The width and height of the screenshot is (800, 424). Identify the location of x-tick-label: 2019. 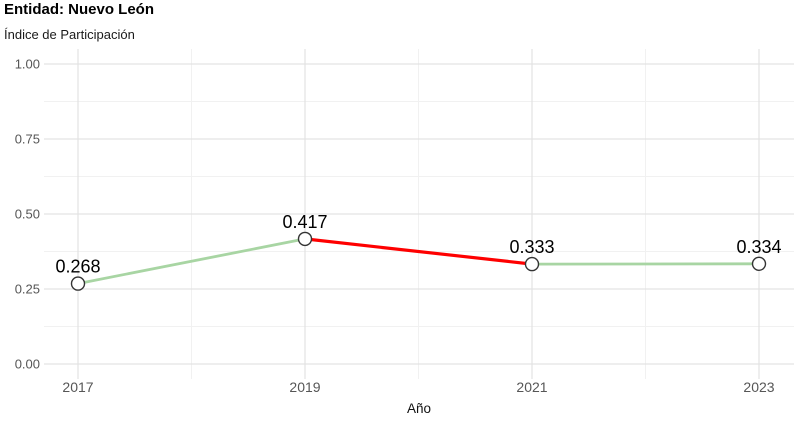
(304, 387).